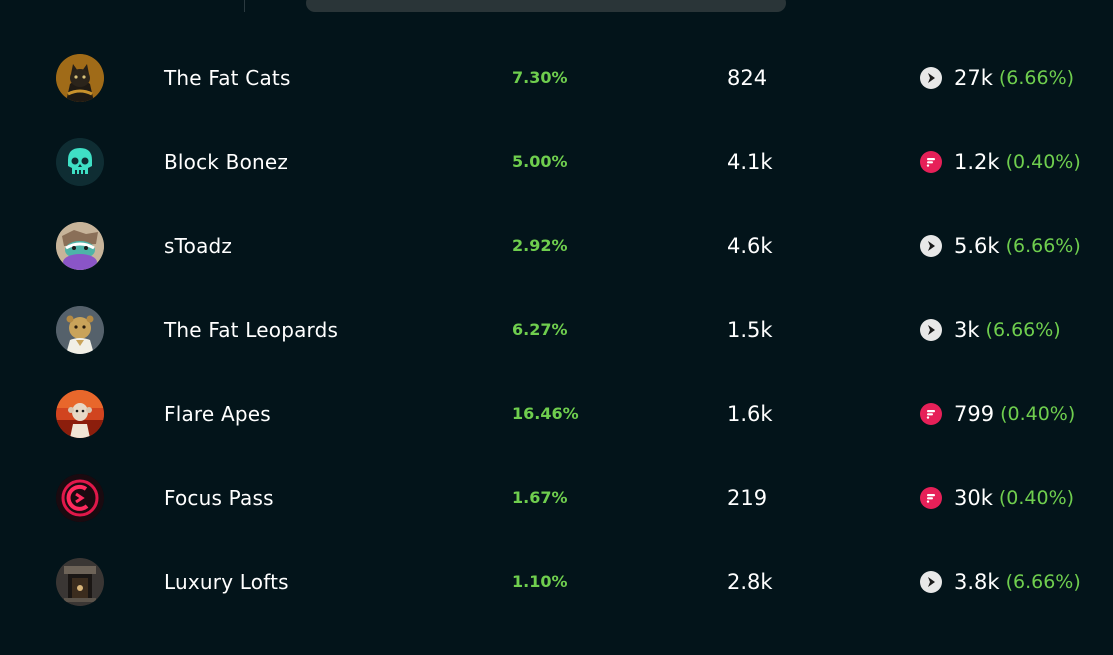 This screenshot has width=1113, height=655. What do you see at coordinates (977, 582) in the screenshot?
I see `reward-value: 3.8k` at bounding box center [977, 582].